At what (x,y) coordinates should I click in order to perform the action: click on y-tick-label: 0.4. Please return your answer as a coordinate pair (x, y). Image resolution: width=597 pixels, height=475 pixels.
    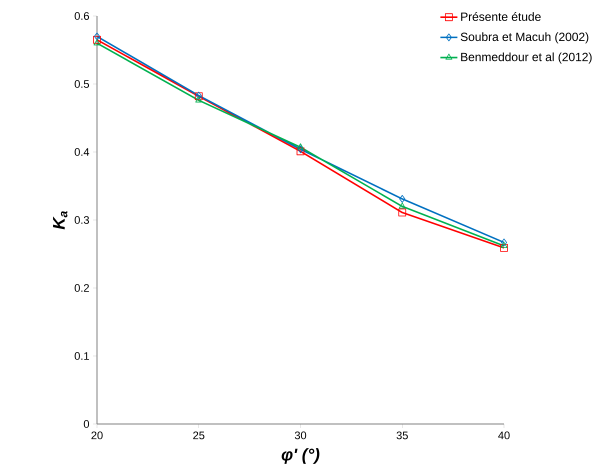
    Looking at the image, I should click on (82, 152).